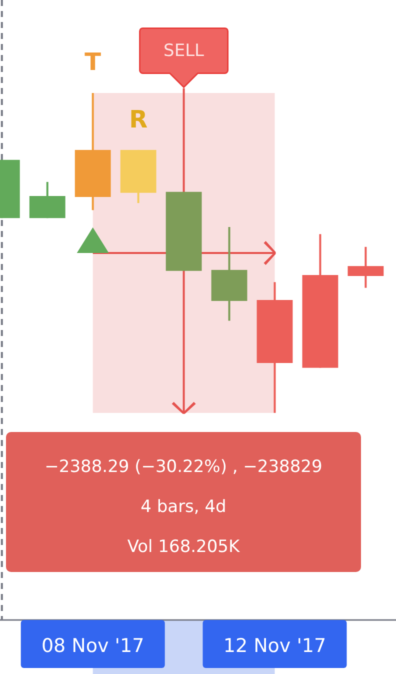 The image size is (396, 674). Describe the element at coordinates (138, 120) in the screenshot. I see `annotation: R` at that location.